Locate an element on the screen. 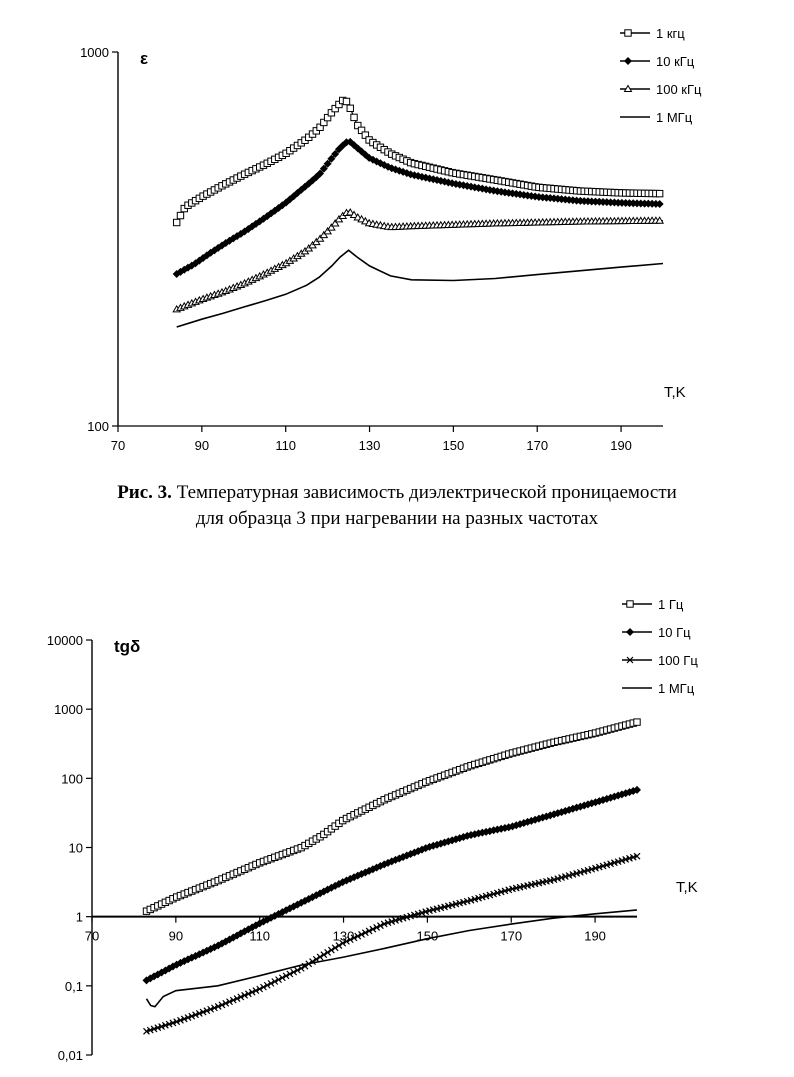  legend-label: 100 Гц is located at coordinates (678, 660).